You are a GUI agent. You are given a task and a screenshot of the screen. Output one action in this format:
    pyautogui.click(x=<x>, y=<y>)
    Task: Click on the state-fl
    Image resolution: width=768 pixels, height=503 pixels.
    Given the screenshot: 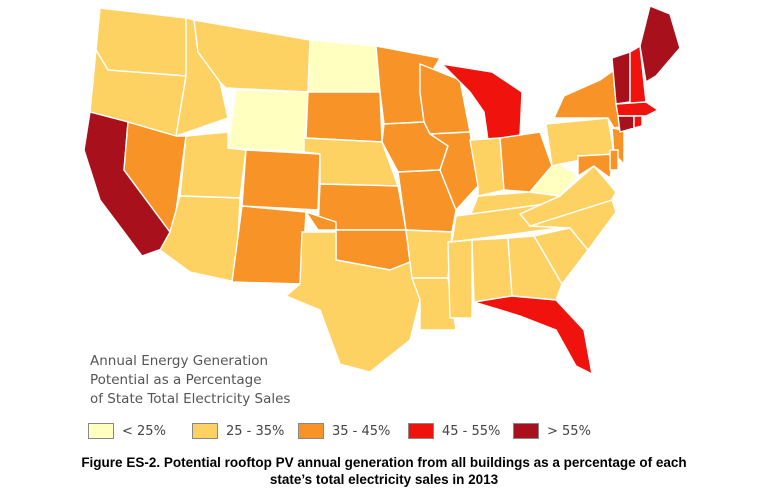 What is the action you would take?
    pyautogui.click(x=533, y=335)
    